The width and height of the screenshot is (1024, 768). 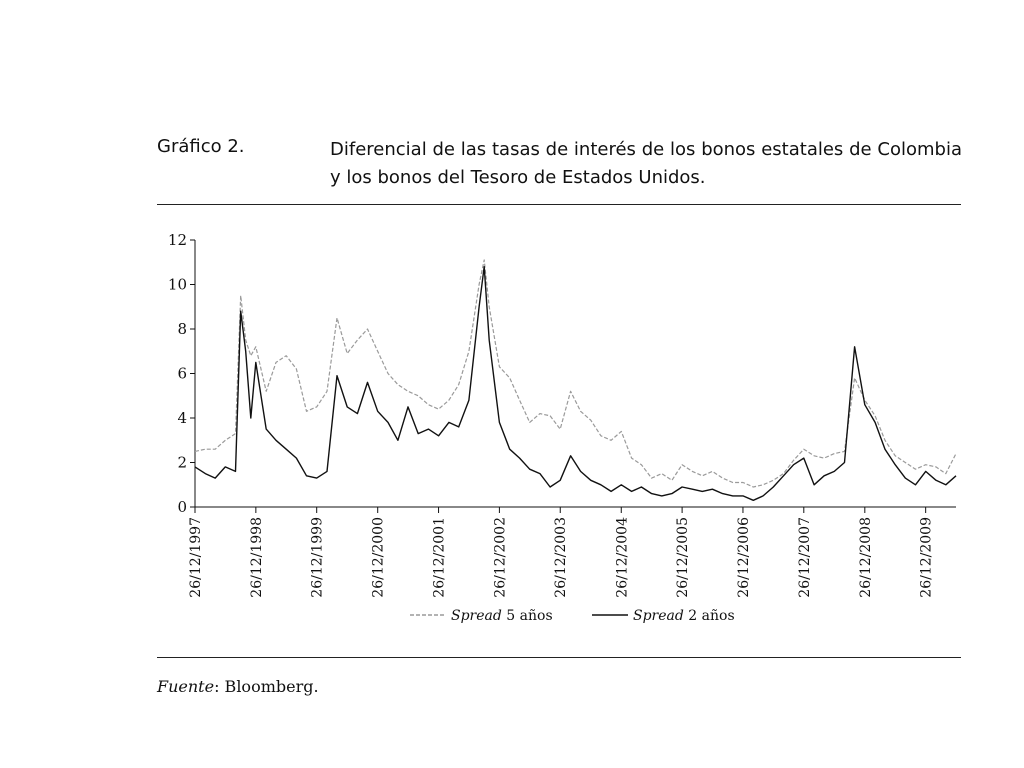 I want to click on x-tick-label: 26/12/2002, so click(x=500, y=557).